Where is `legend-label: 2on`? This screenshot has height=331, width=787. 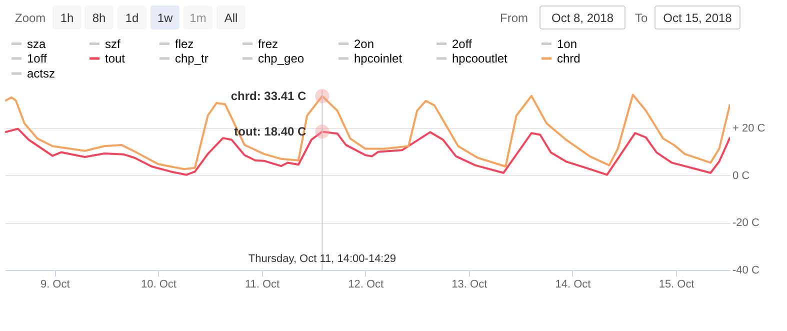
legend-label: 2on is located at coordinates (364, 43).